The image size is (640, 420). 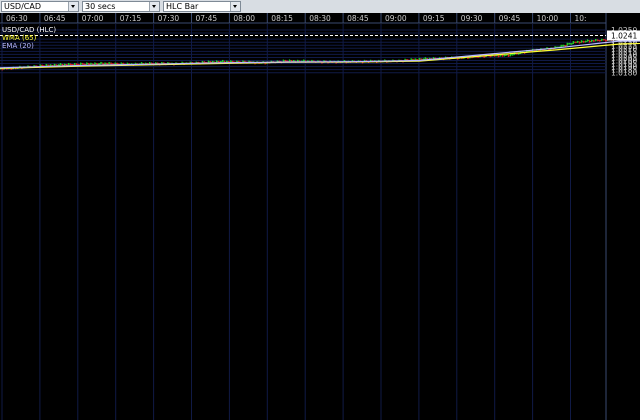 What do you see at coordinates (320, 18) in the screenshot?
I see `time-tick-label: 08:30` at bounding box center [320, 18].